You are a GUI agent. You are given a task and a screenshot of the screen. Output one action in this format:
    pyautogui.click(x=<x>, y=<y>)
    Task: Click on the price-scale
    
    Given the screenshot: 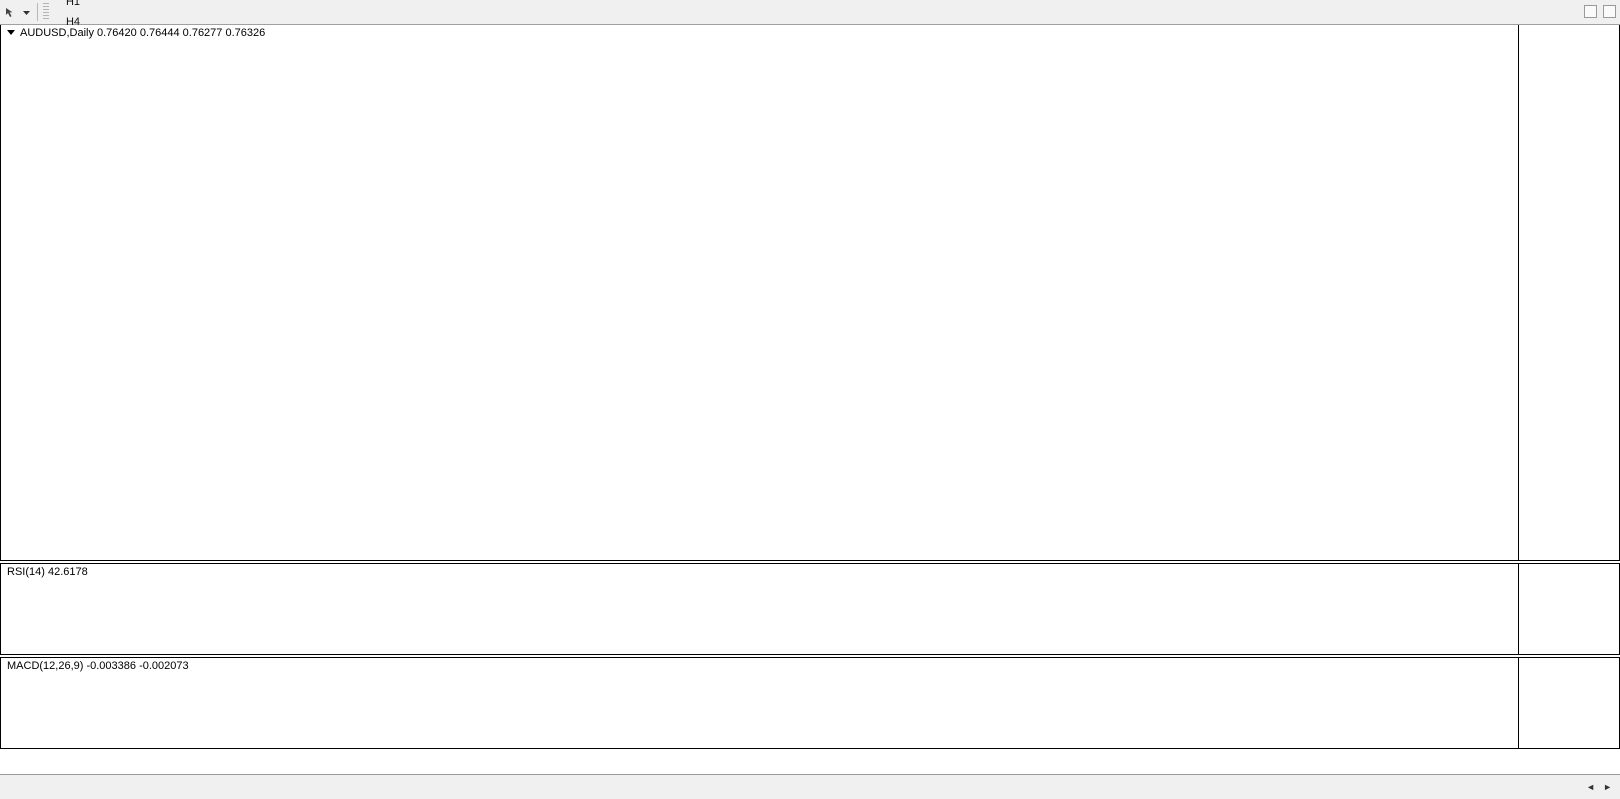 What is the action you would take?
    pyautogui.click(x=1568, y=292)
    